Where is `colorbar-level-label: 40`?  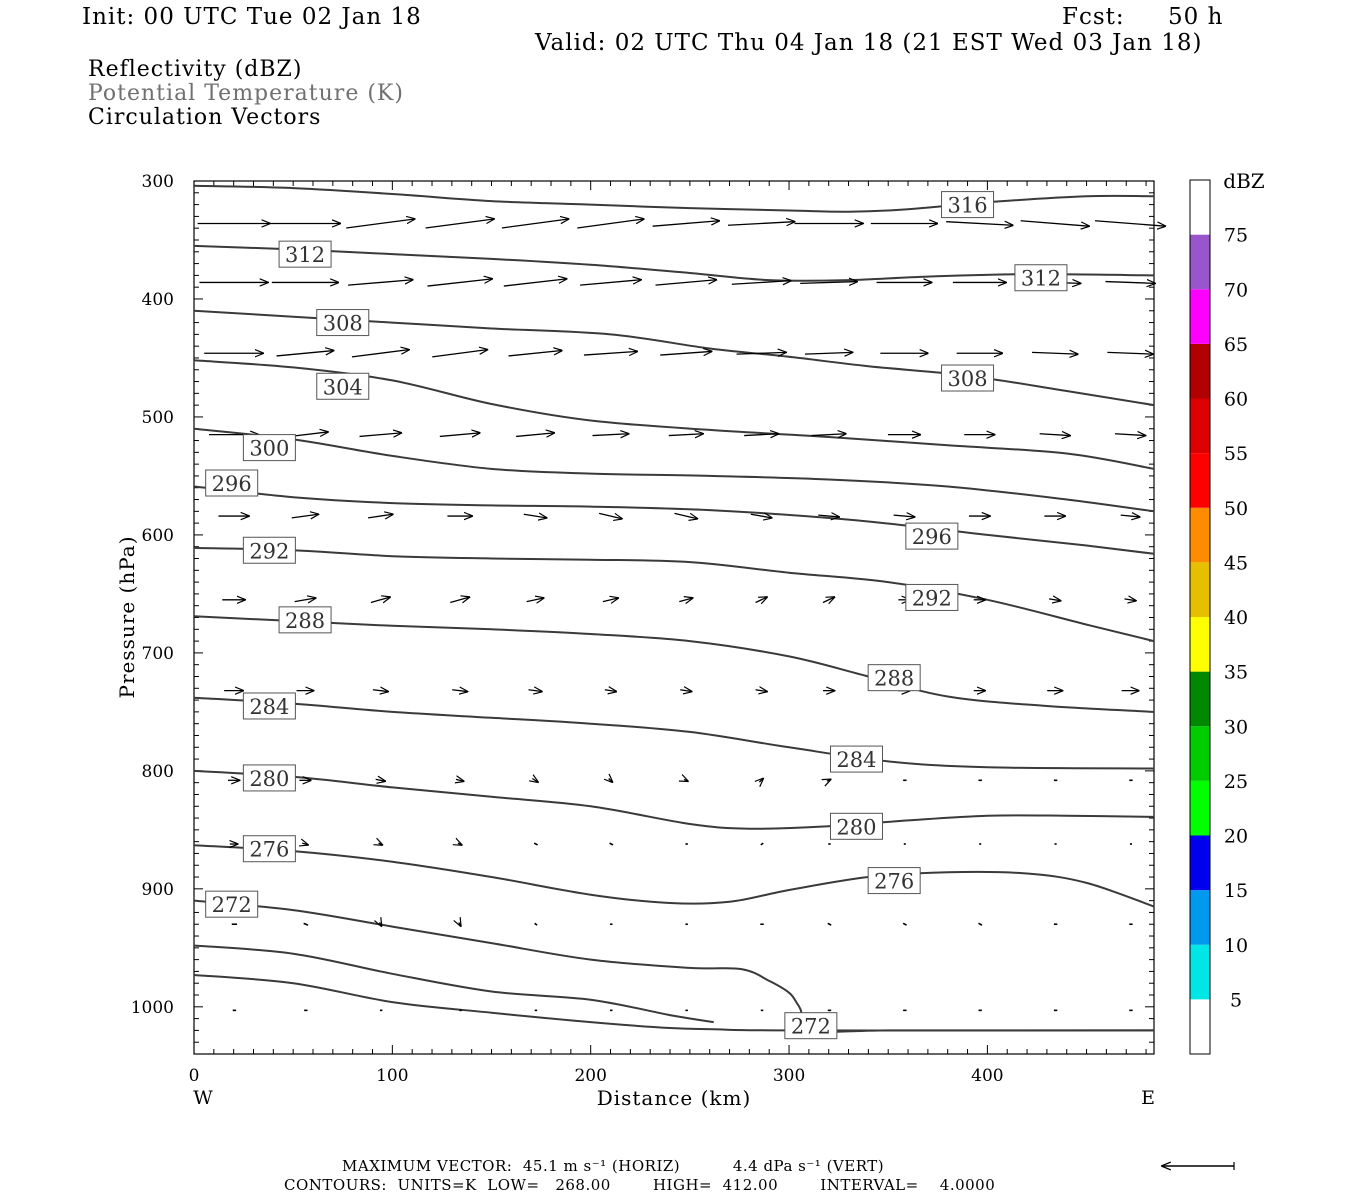 colorbar-level-label: 40 is located at coordinates (1236, 618).